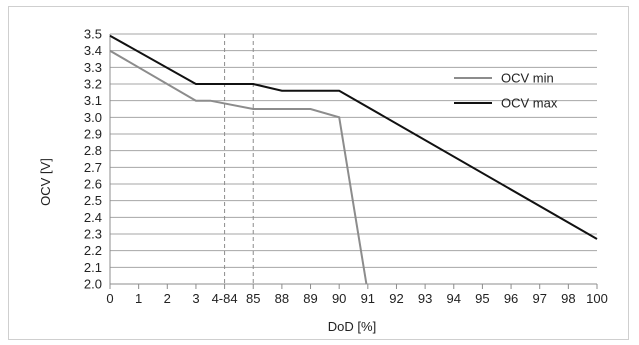 The height and width of the screenshot is (345, 639). Describe the element at coordinates (425, 298) in the screenshot. I see `x-tick-label: 93` at that location.